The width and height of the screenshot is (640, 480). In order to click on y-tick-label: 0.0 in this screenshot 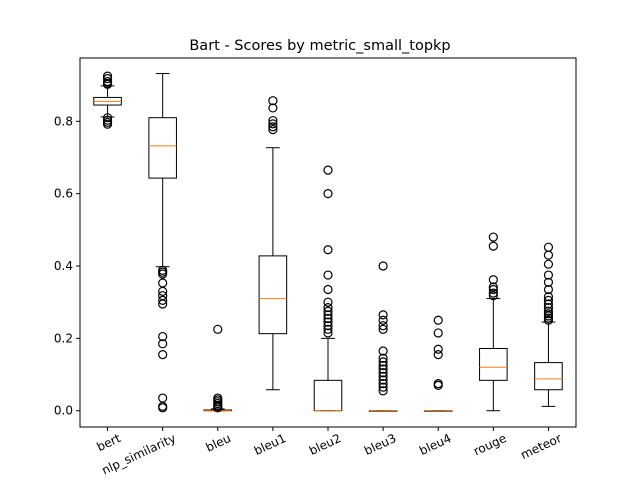, I will do `click(63, 411)`.